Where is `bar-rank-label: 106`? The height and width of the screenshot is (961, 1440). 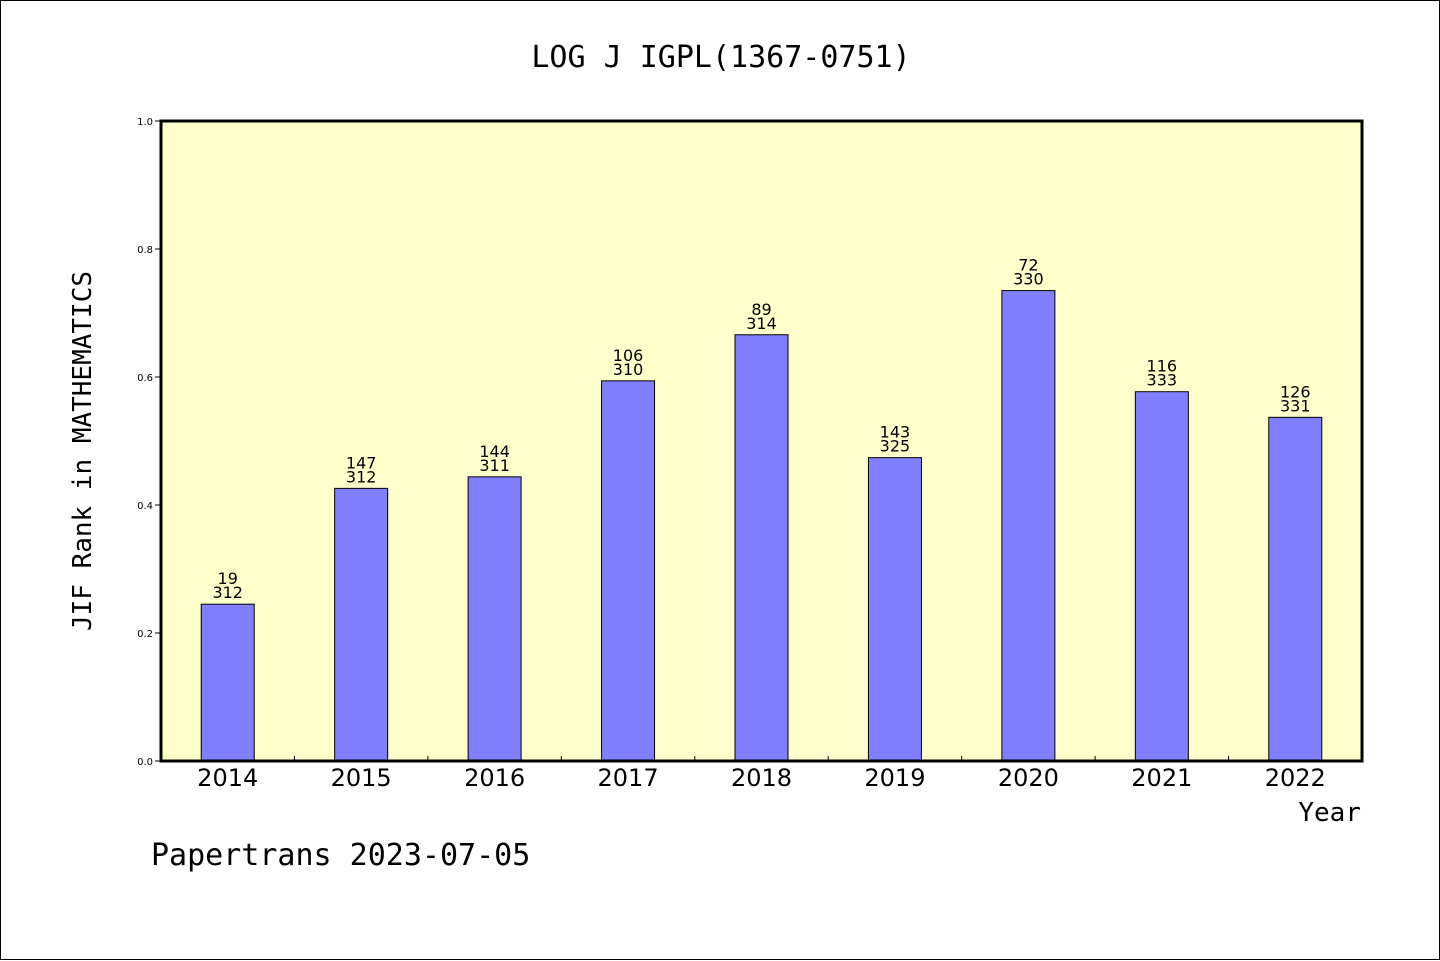 bar-rank-label: 106 is located at coordinates (628, 355).